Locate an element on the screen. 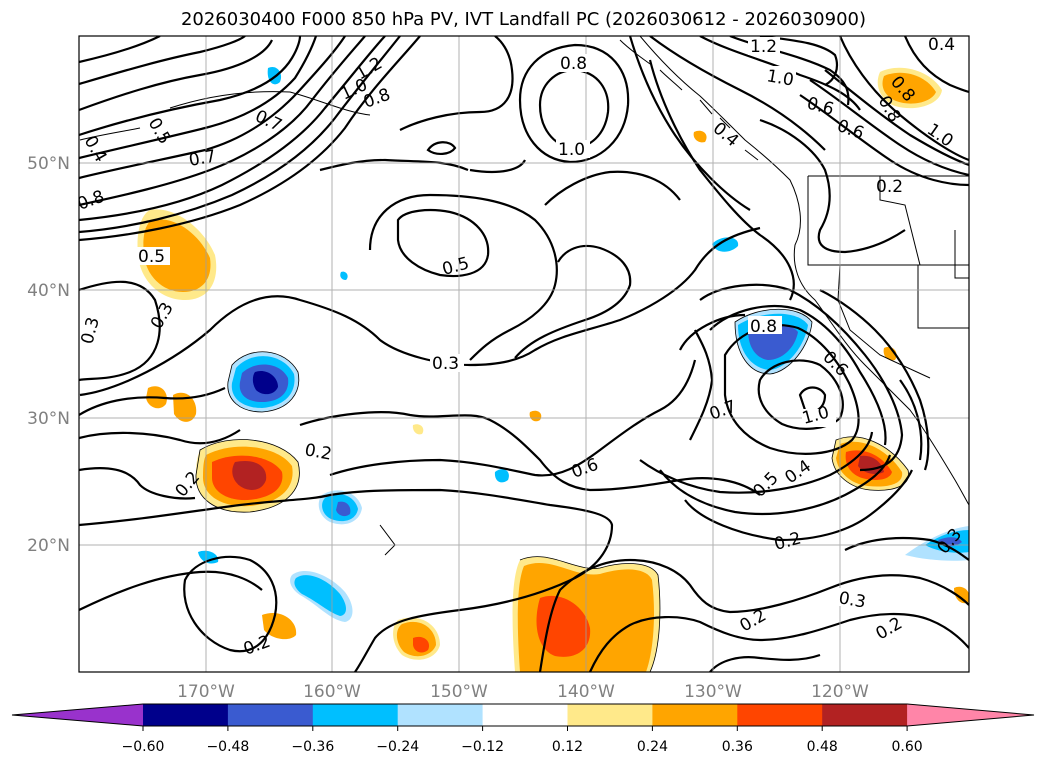  lon-label: 140°W is located at coordinates (586, 692).